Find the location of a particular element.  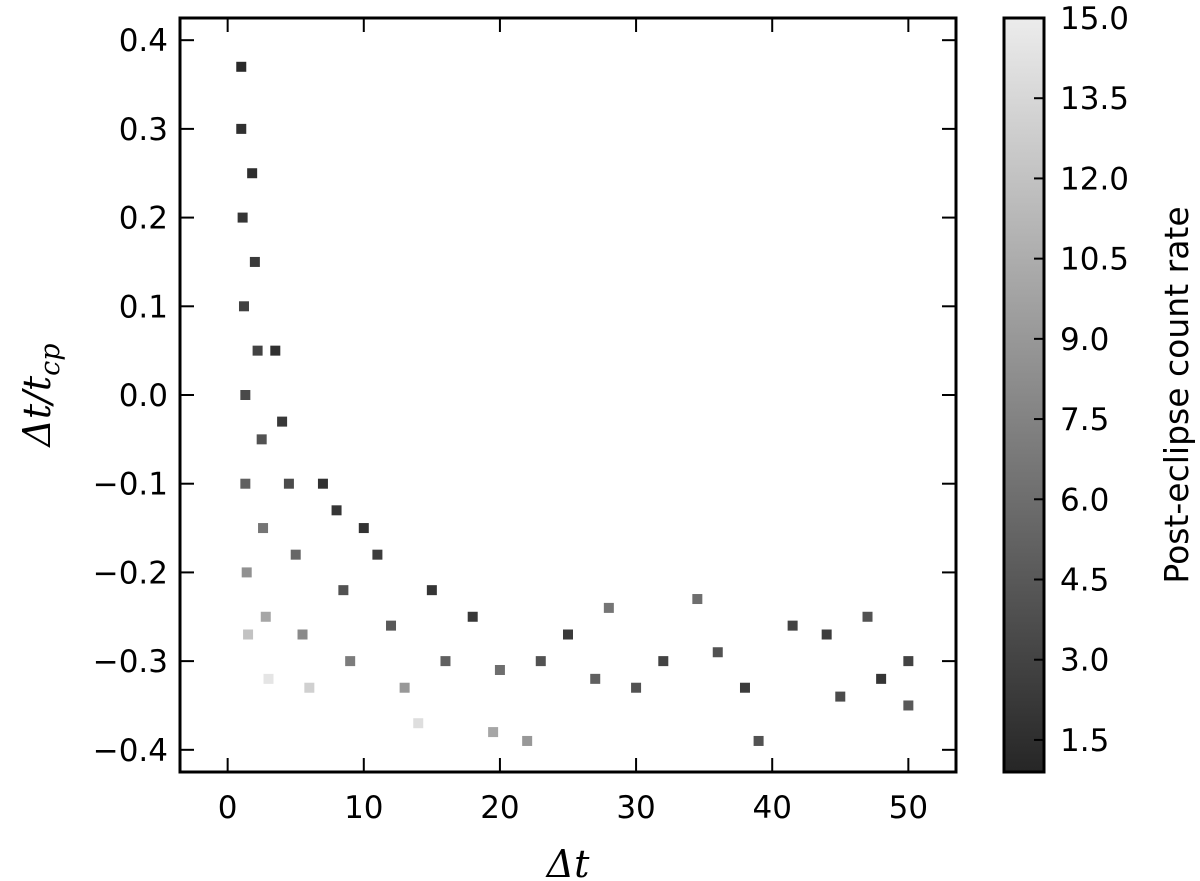

colorbar-tick-label: 9.0 is located at coordinates (1084, 340).